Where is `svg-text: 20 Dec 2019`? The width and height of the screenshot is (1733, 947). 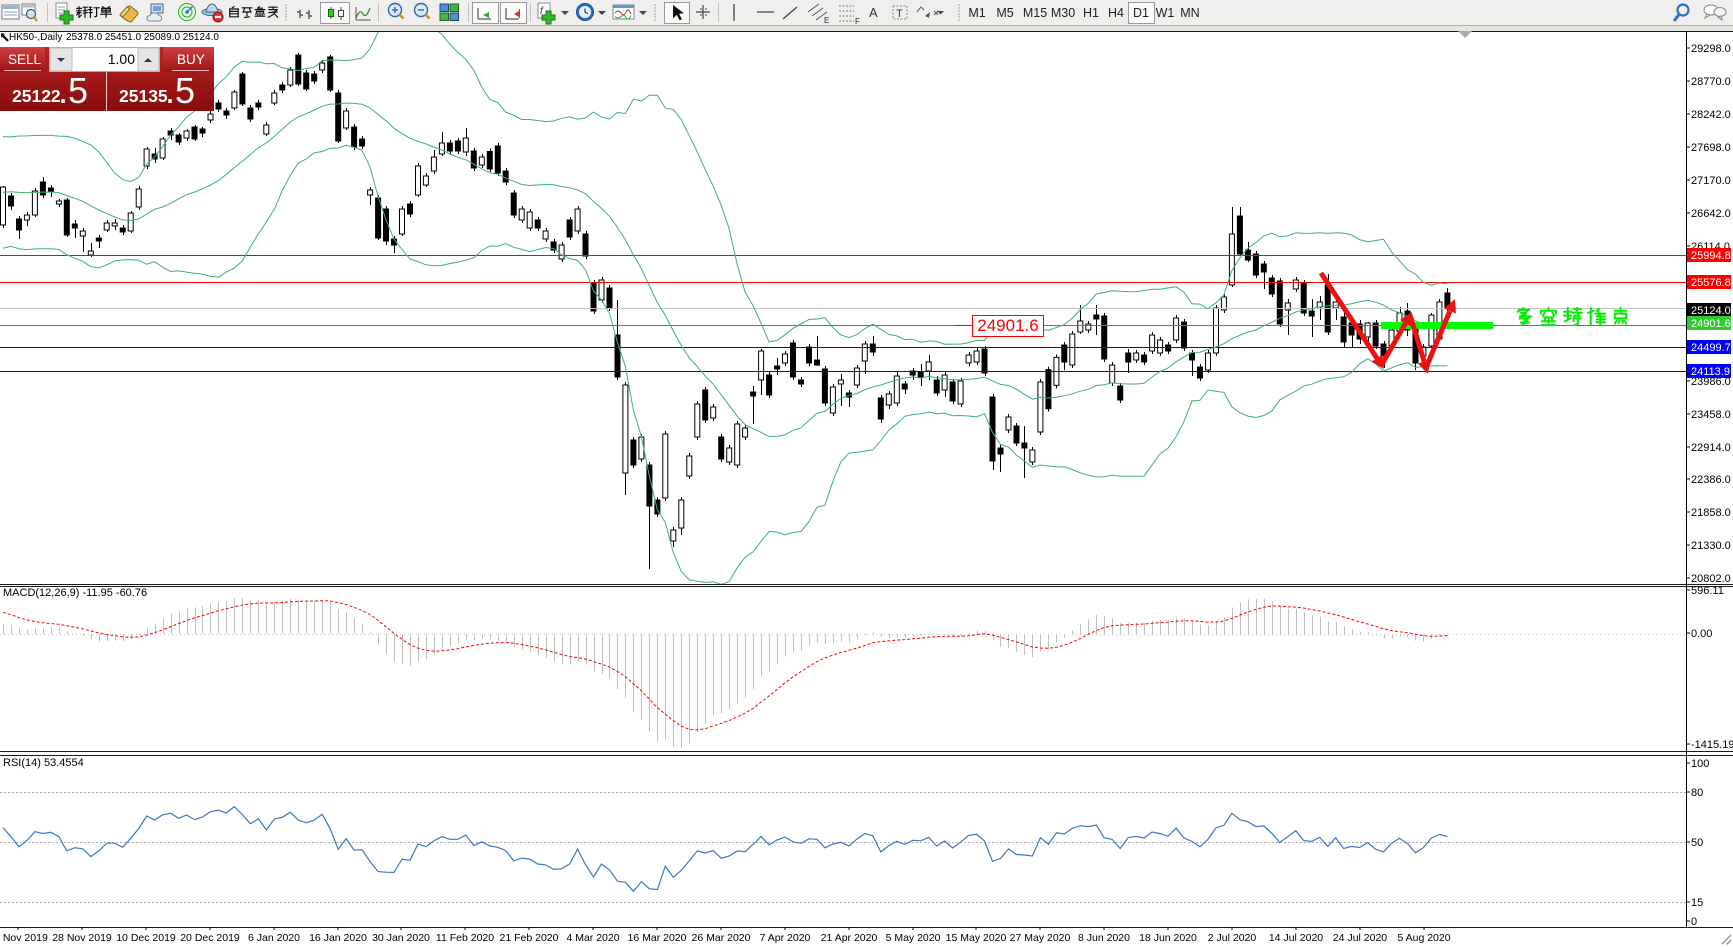 svg-text: 20 Dec 2019 is located at coordinates (210, 938).